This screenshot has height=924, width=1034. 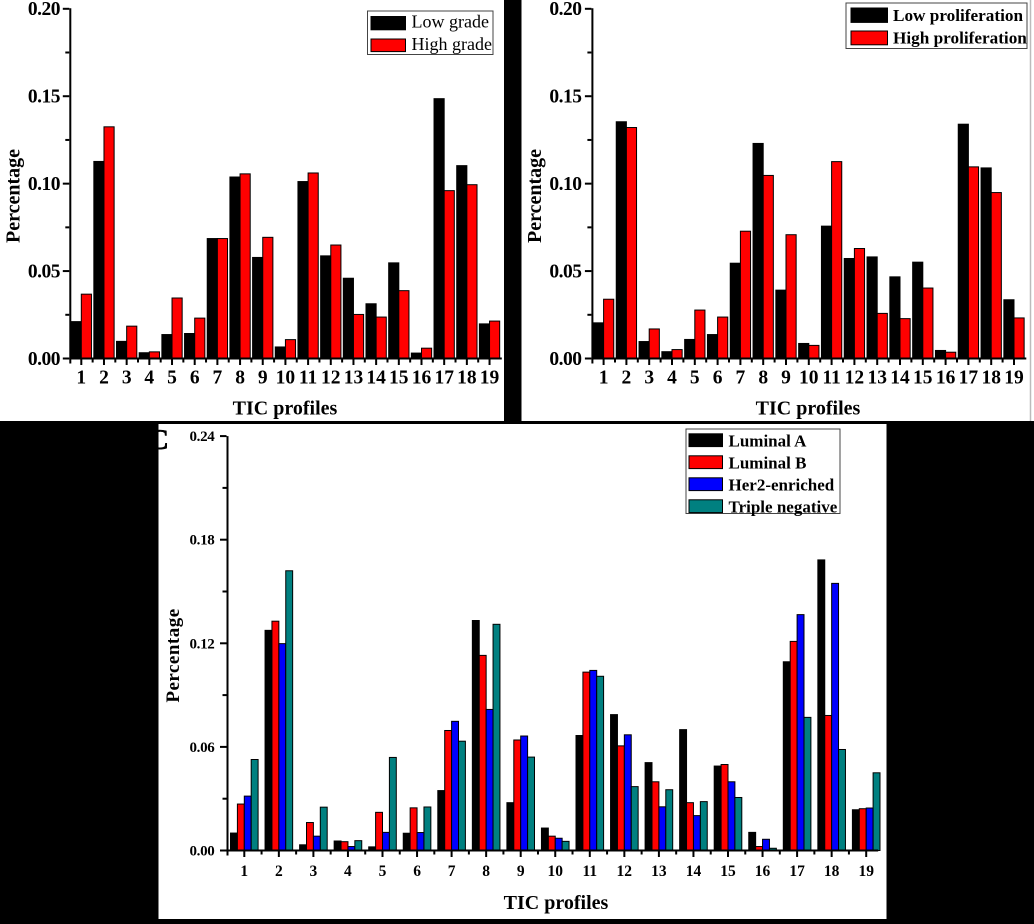 I want to click on svg-text: 0.12, so click(x=201, y=644).